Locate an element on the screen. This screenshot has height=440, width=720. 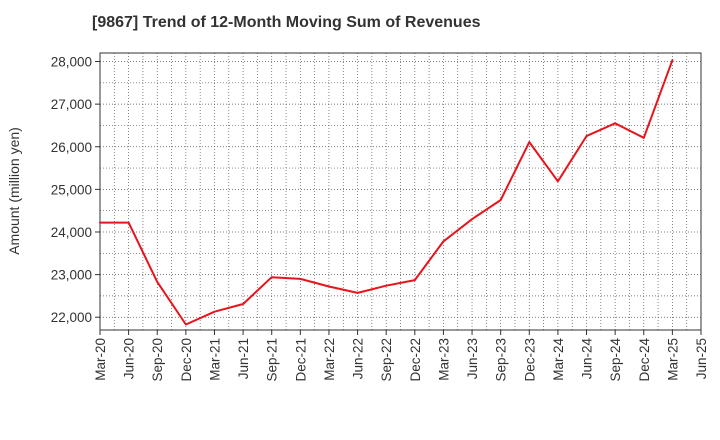
x-tick-label: Mar-22 is located at coordinates (329, 359).